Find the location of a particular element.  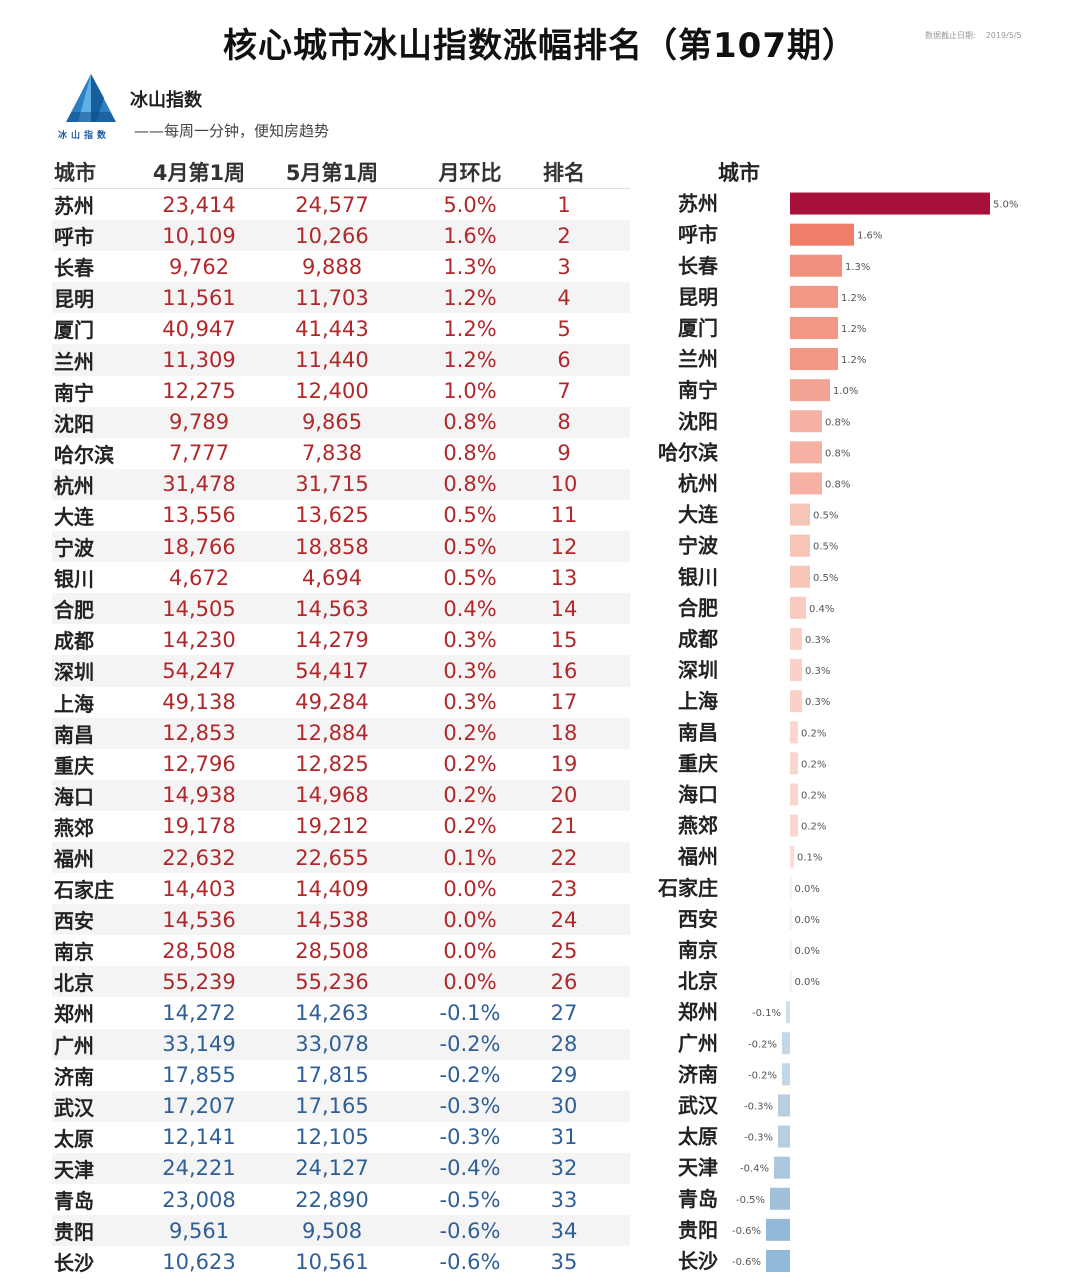

cell-may-value: 11,703 is located at coordinates (332, 297).